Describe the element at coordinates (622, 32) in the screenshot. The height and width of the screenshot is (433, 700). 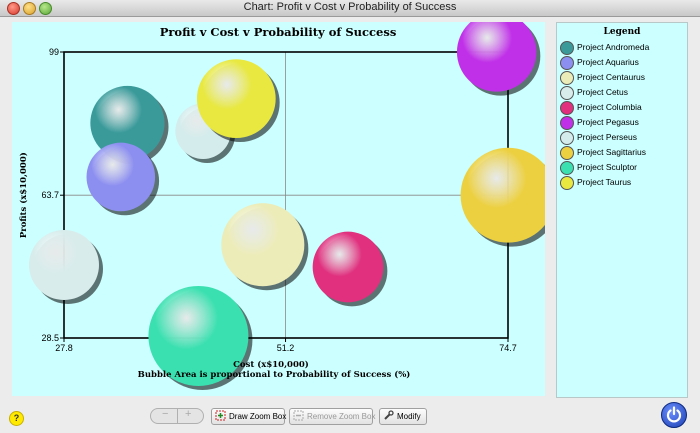
I see `legend-title: Legend` at that location.